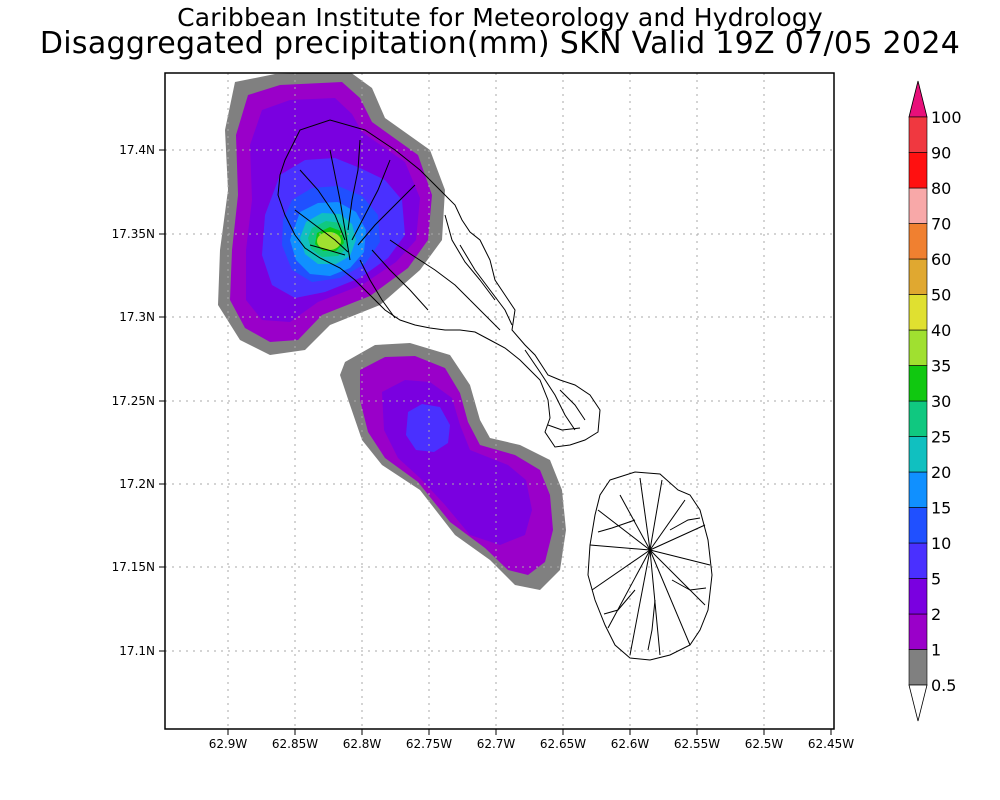 The height and width of the screenshot is (800, 1000). I want to click on colorbar-label: 100, so click(946, 117).